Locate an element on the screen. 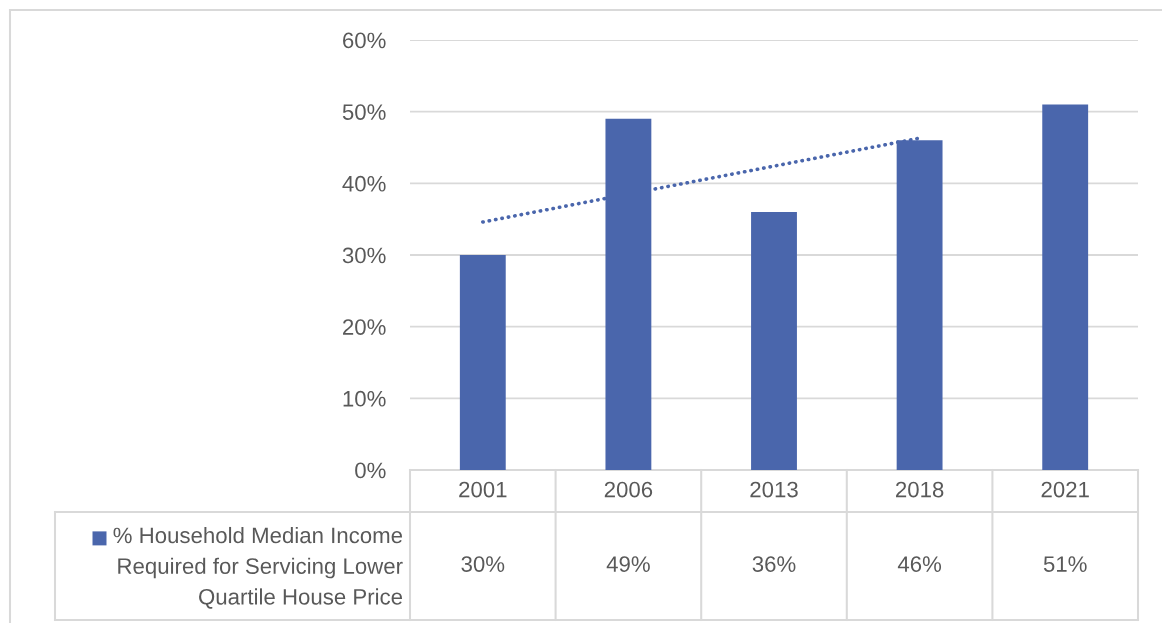 This screenshot has width=1162, height=623. y-tick-label: 20% is located at coordinates (364, 327).